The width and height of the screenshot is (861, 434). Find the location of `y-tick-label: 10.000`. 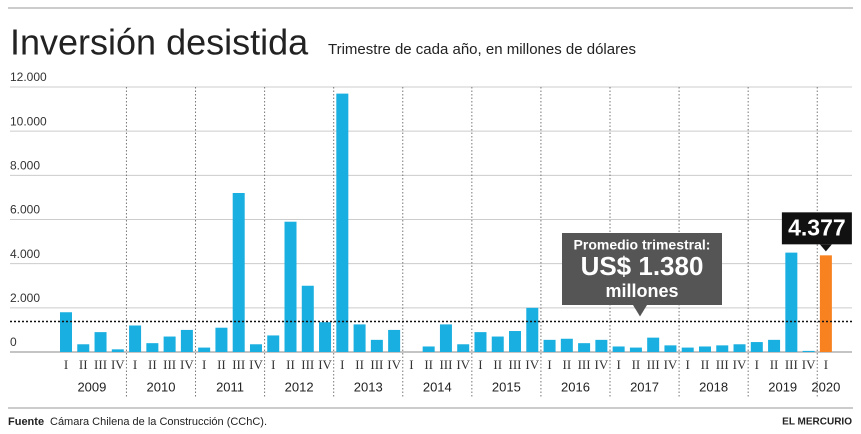

y-tick-label: 10.000 is located at coordinates (28, 121).